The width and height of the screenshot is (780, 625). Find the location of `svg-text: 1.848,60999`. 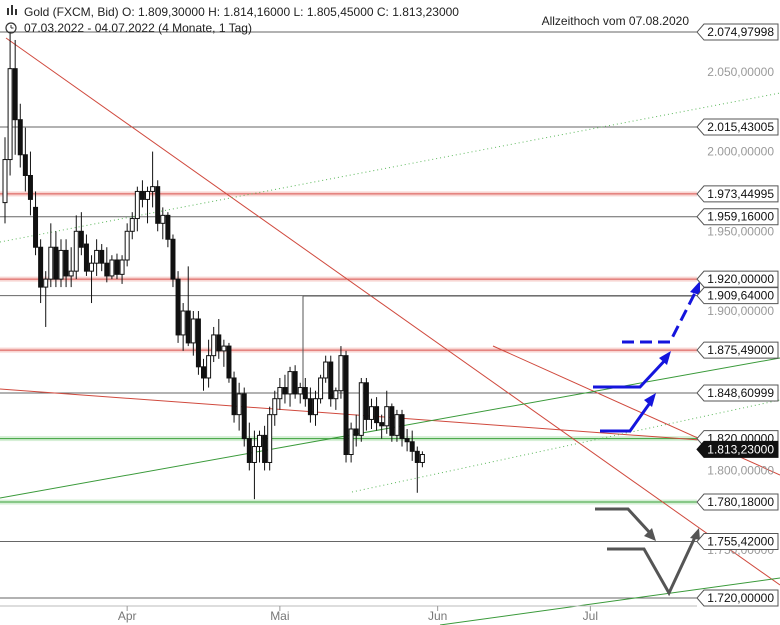

svg-text: 1.848,60999 is located at coordinates (740, 393).